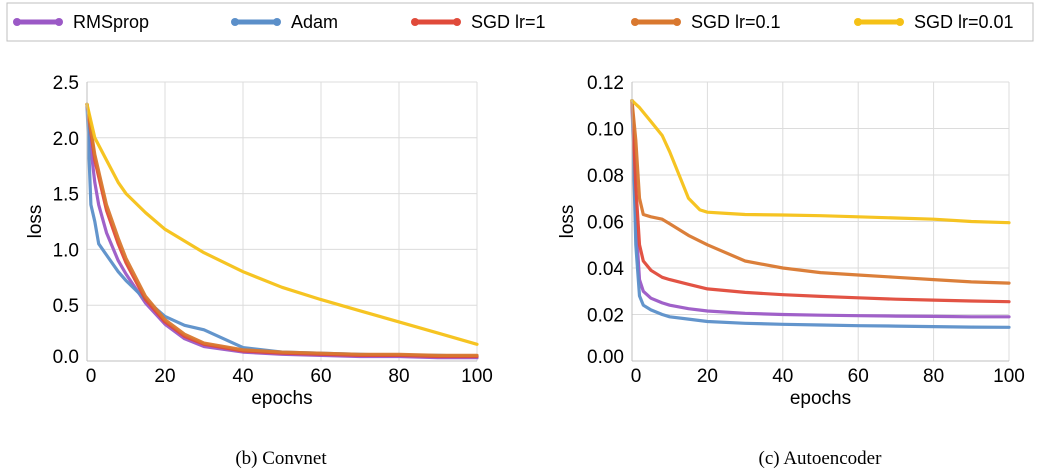 The width and height of the screenshot is (1037, 472). What do you see at coordinates (605, 223) in the screenshot?
I see `y-tick-label: 0.06` at bounding box center [605, 223].